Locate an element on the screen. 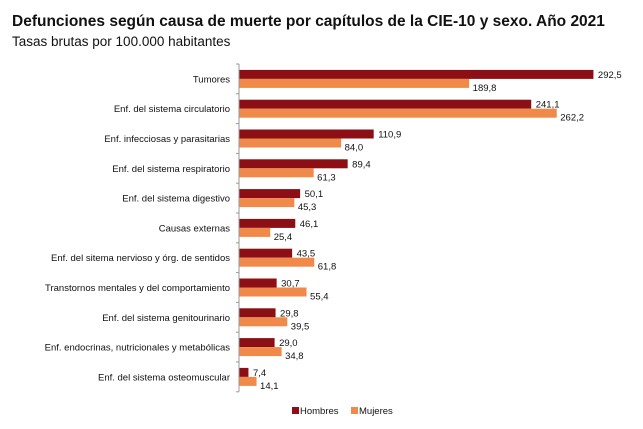  category-label: Enf. del sistema respiratorio is located at coordinates (171, 169).